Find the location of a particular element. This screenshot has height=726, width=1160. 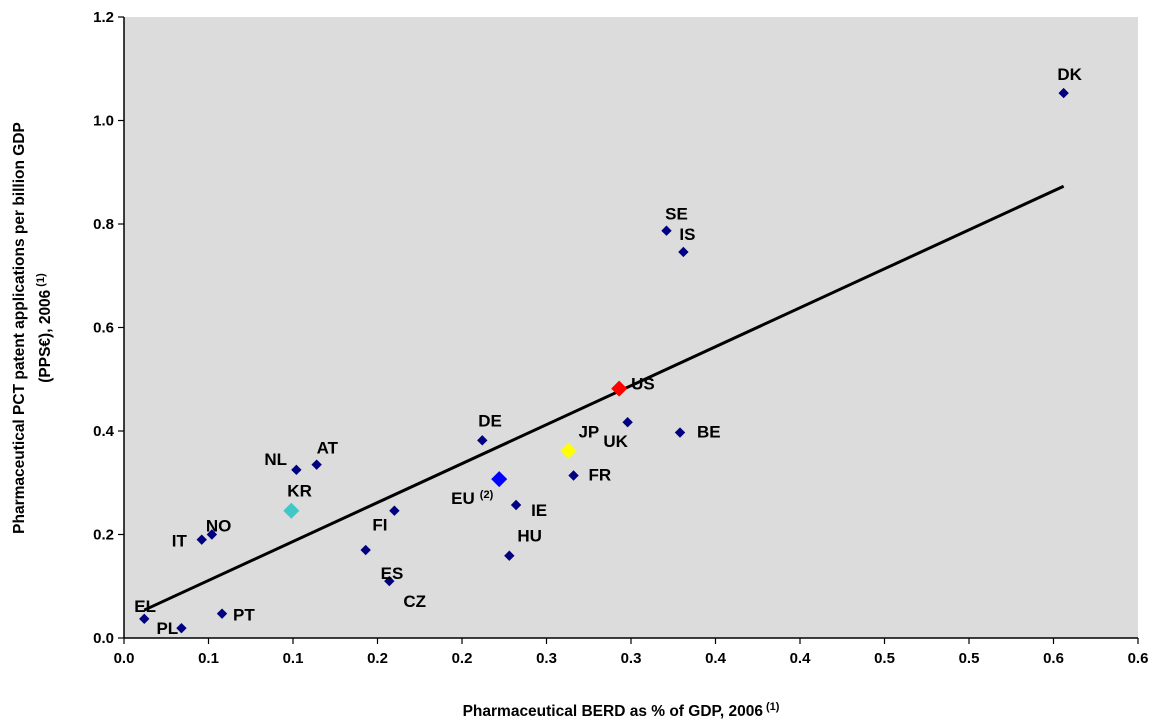

point-label-kr: KR is located at coordinates (299, 491).